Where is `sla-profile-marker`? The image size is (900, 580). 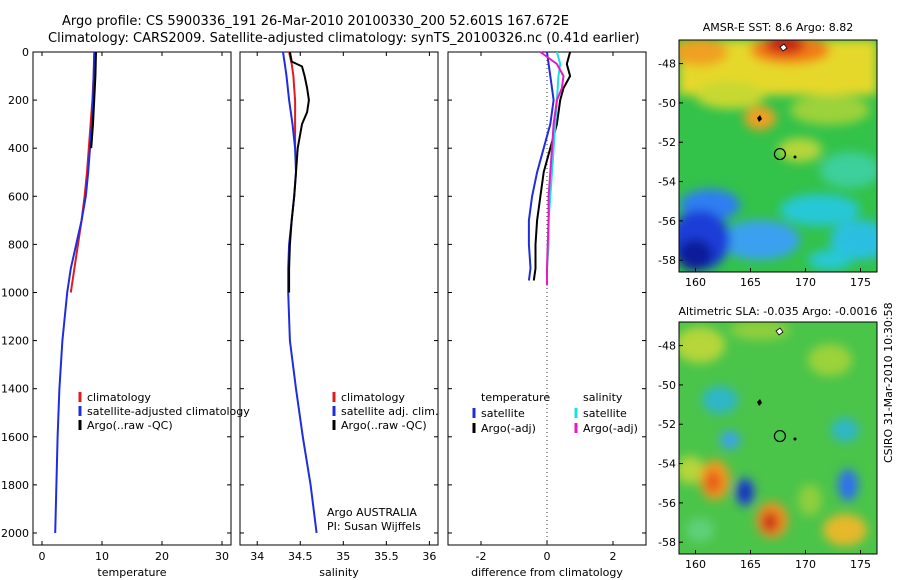 sla-profile-marker is located at coordinates (779, 436).